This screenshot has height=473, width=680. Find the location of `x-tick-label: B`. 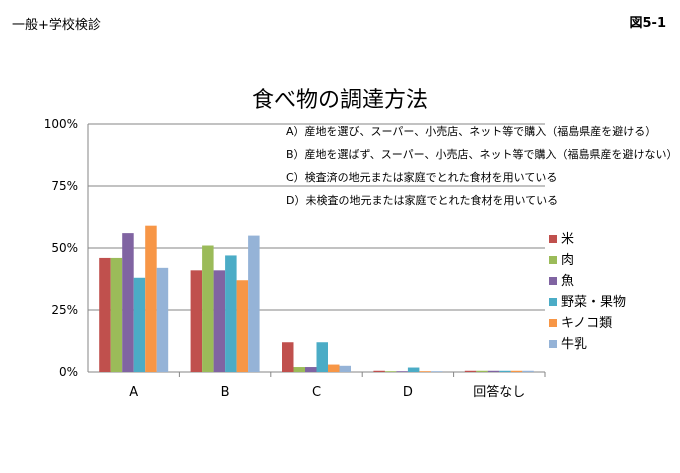

x-tick-label: B is located at coordinates (225, 392).